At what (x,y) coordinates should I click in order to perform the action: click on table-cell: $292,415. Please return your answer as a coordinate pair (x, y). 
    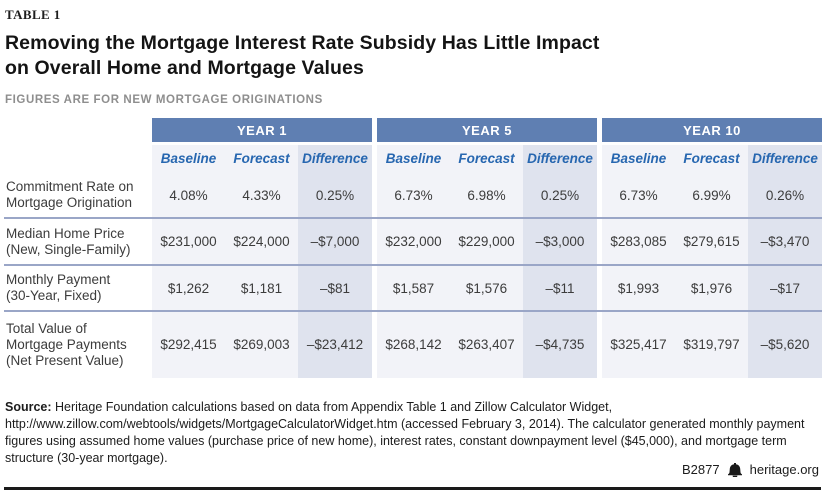
    Looking at the image, I should click on (188, 345).